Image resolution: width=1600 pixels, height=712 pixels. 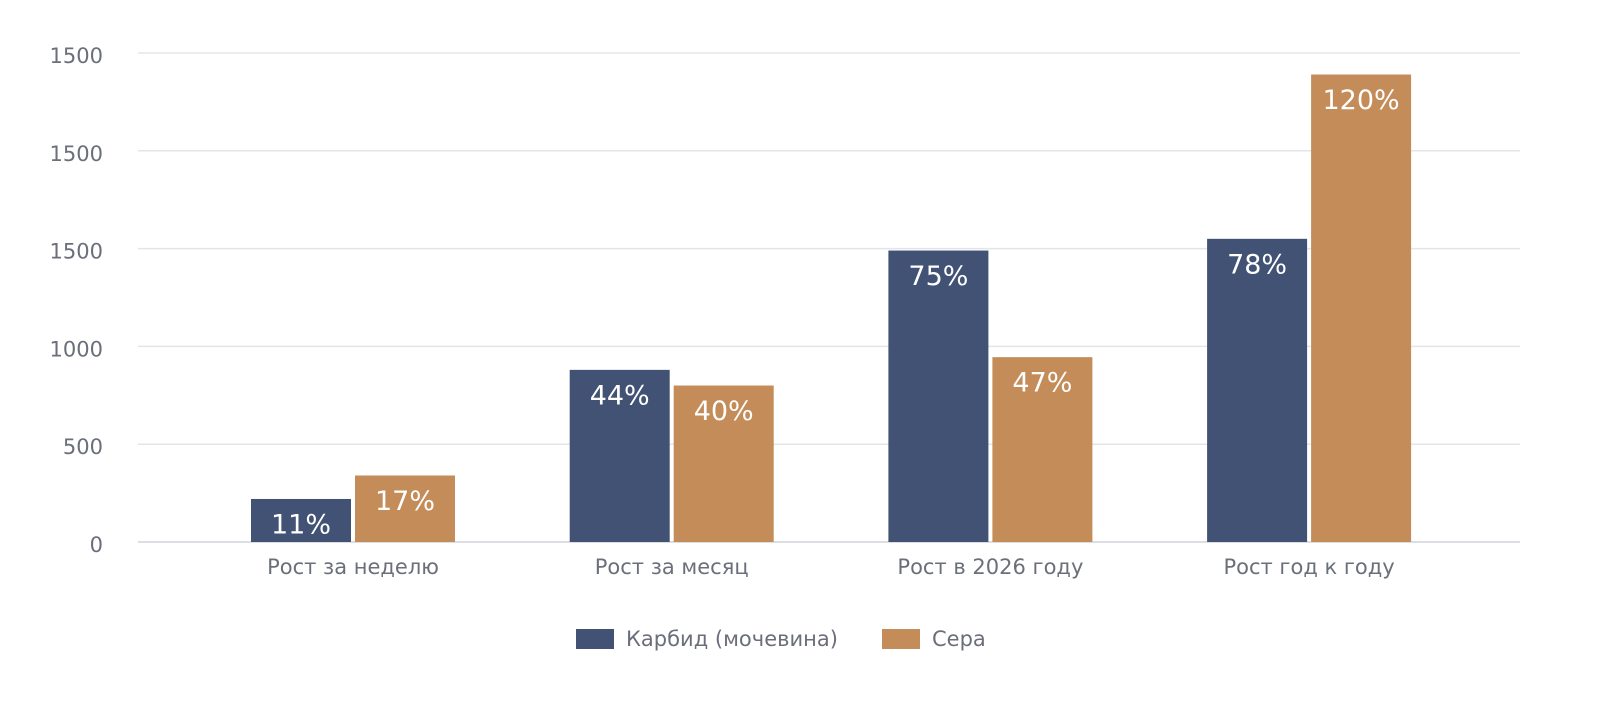 I want to click on value-label: 120%, so click(x=1360, y=100).